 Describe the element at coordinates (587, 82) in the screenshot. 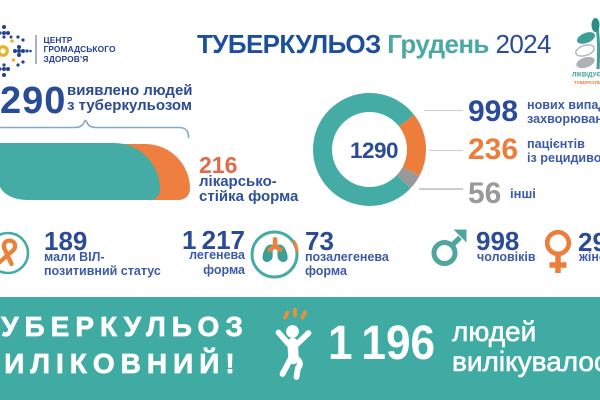

I see `svg-text: ТУБЕРКУЛЬОЗ` at that location.